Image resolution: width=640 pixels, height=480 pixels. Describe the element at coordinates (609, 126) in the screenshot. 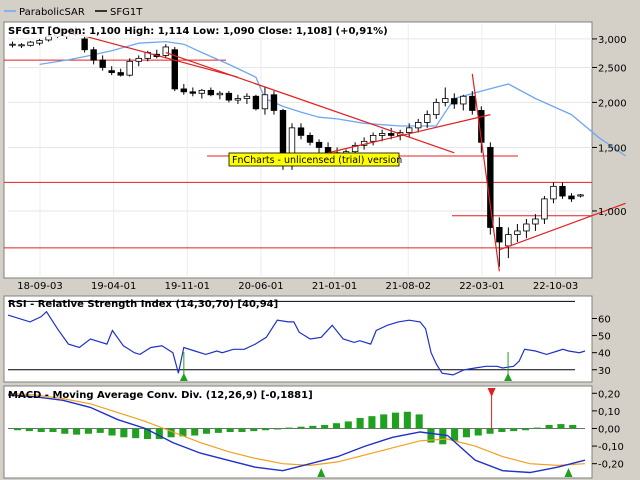

I see `price-y-axis: 3,000 2,500 2,000 1,500 1,000` at that location.